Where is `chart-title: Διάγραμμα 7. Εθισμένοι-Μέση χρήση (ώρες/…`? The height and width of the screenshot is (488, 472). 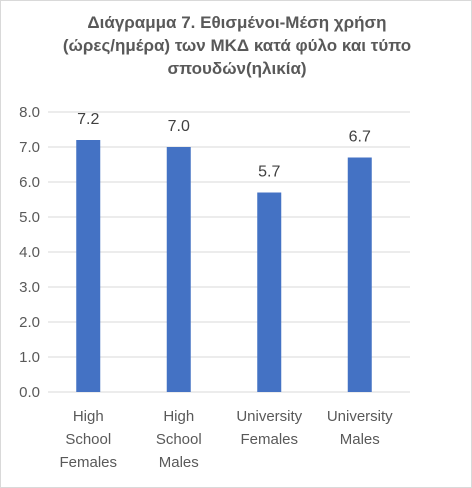
chart-title: Διάγραμμα 7. Εθισμένοι-Μέση χρήση (ώρες/… is located at coordinates (237, 45).